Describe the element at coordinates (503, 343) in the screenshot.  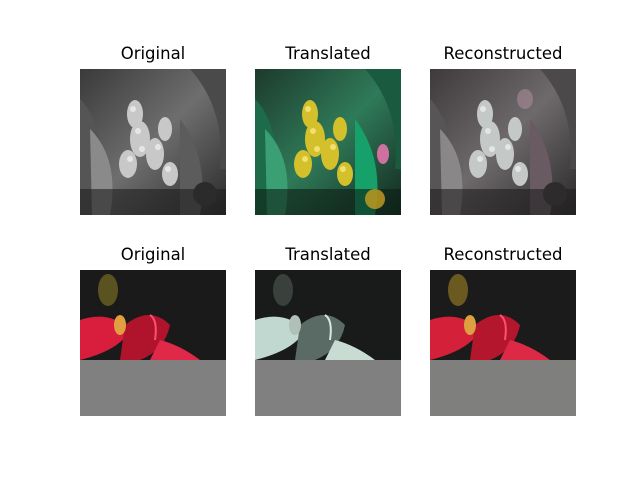
I see `reconstructed-lily-image` at that location.